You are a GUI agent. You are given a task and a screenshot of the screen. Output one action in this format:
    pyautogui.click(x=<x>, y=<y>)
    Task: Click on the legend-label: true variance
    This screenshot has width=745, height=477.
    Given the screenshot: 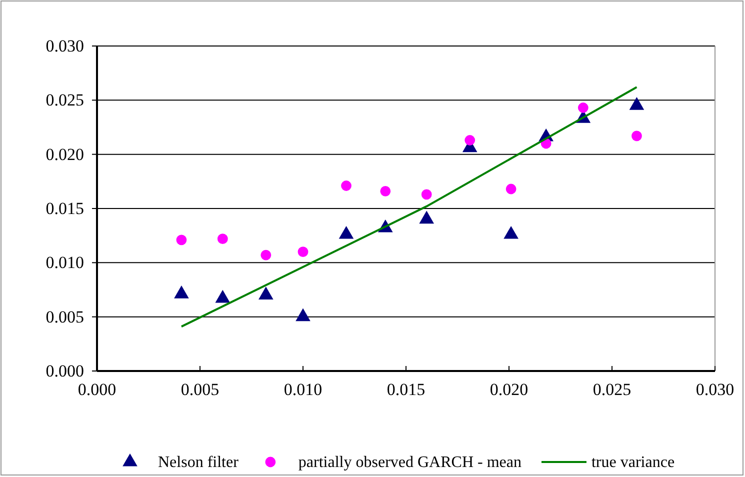 What is the action you would take?
    pyautogui.click(x=633, y=462)
    